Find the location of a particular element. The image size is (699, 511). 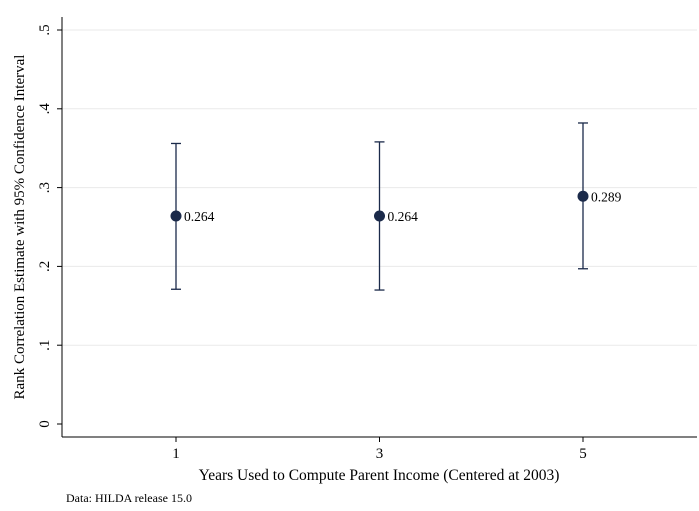

x-tick-label: 1 is located at coordinates (176, 454).